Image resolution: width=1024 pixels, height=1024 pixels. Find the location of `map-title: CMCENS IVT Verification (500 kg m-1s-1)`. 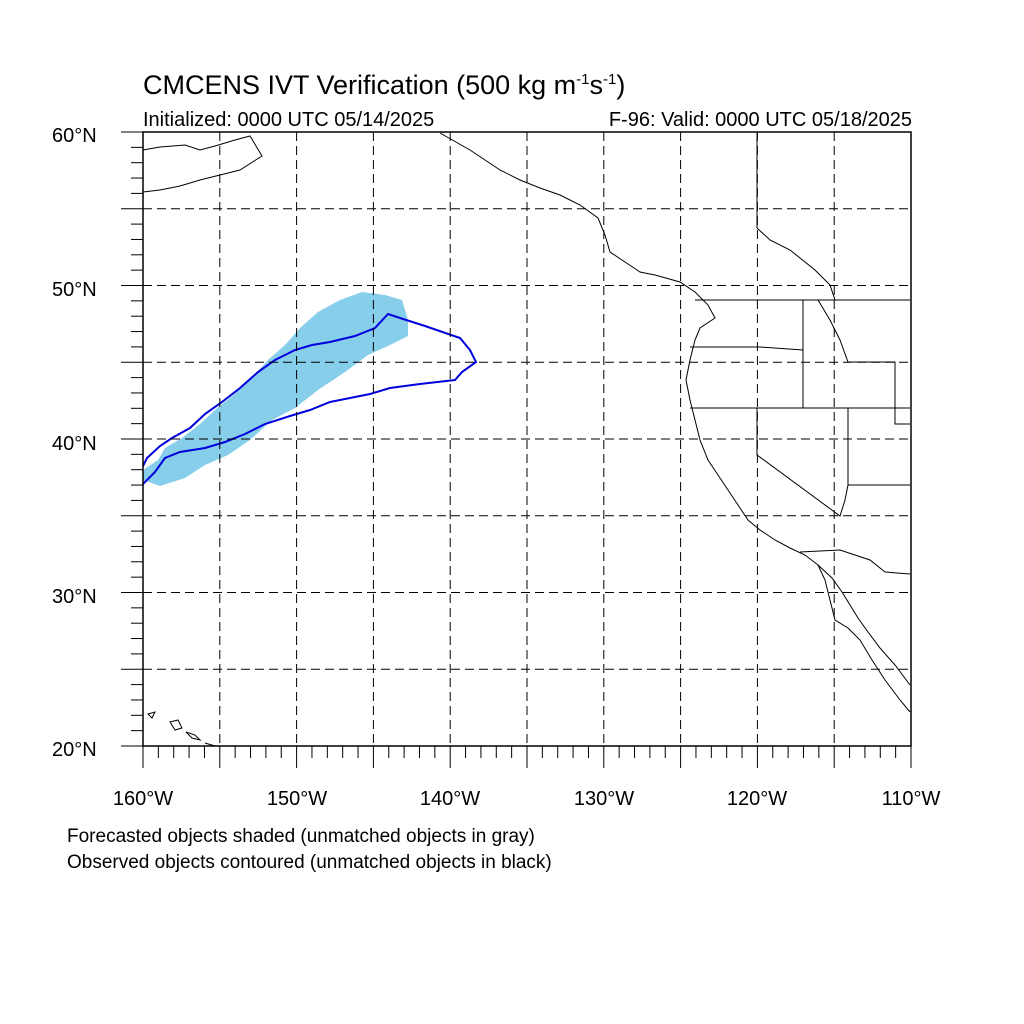

map-title: CMCENS IVT Verification (500 kg m-1s-1) is located at coordinates (384, 85).